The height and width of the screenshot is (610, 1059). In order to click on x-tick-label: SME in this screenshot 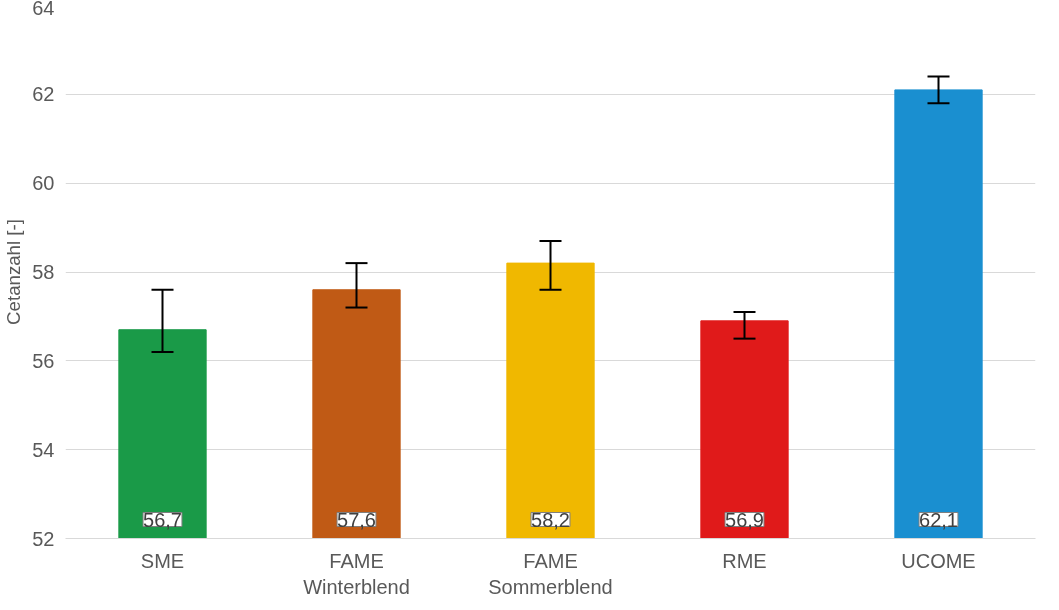, I will do `click(162, 560)`.